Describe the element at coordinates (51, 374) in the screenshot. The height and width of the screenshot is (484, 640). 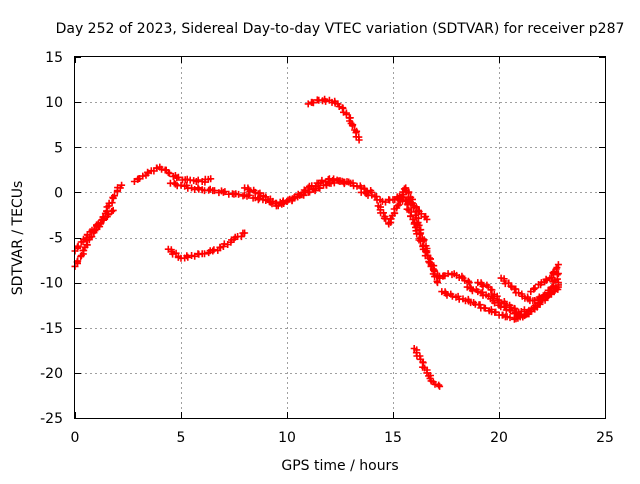
I see `y-tick-label: -20` at that location.